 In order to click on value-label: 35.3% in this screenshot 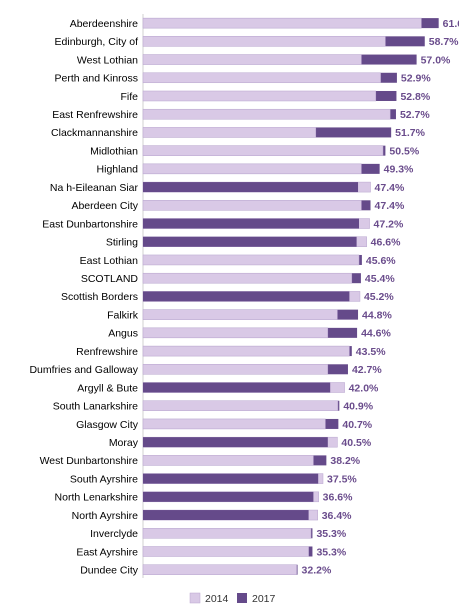, I will do `click(331, 552)`.